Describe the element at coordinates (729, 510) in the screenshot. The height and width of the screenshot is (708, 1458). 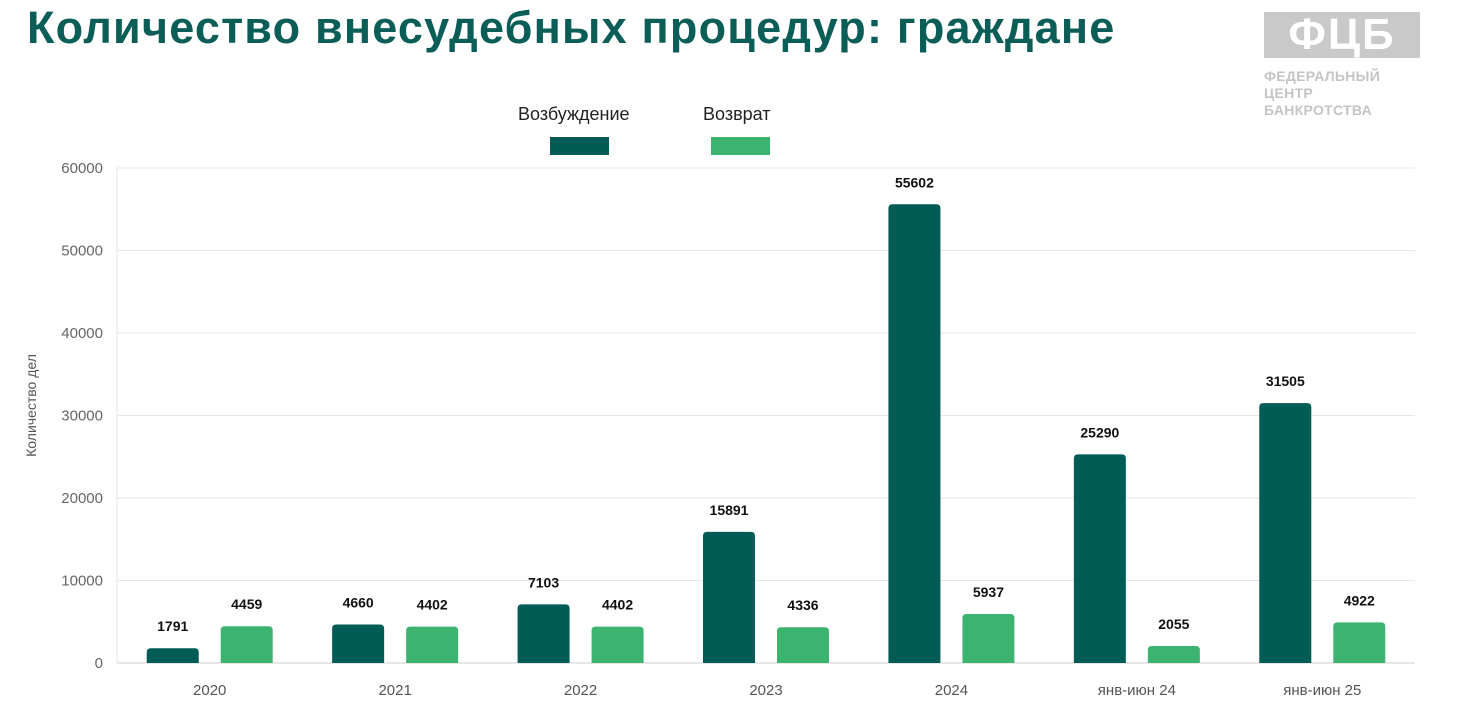
I see `data-label: 15891` at that location.